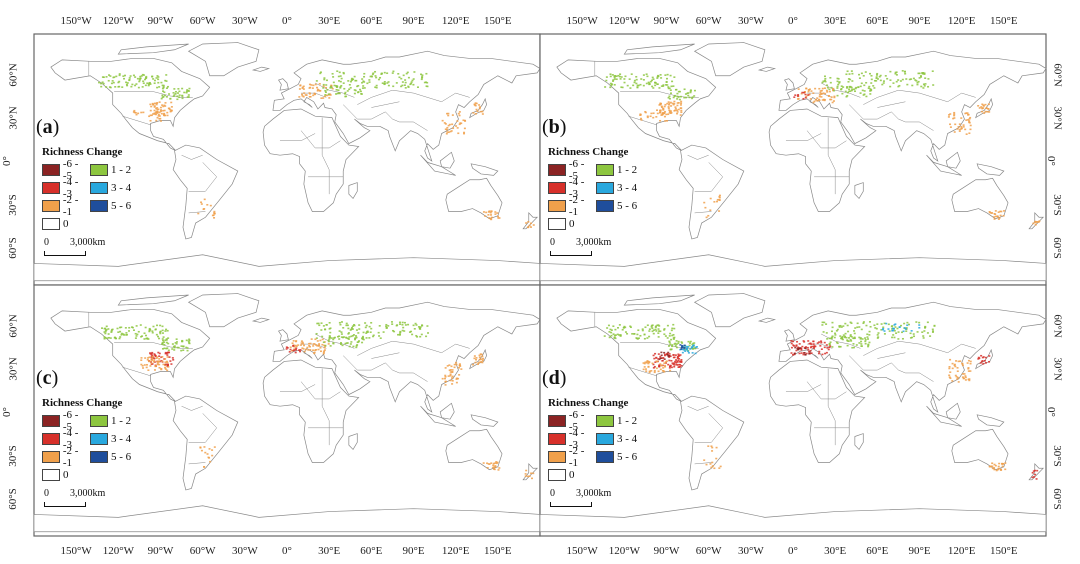 The image size is (1080, 564). Describe the element at coordinates (114, 170) in the screenshot. I see `legend-item: 1 - 2` at that location.